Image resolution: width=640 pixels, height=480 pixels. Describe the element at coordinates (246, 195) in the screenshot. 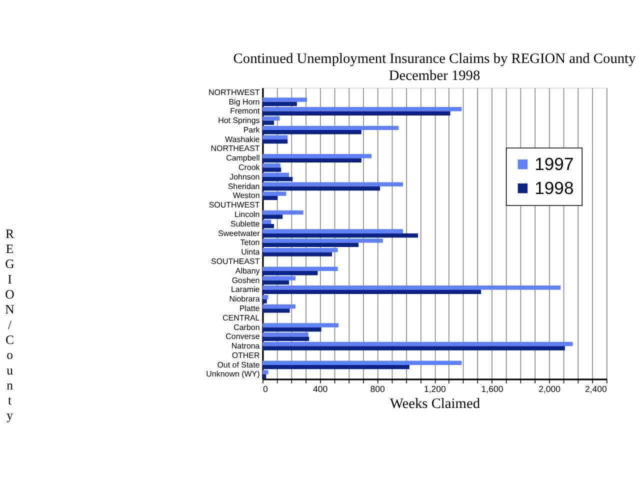

I see `y-tick-label: Weston` at that location.